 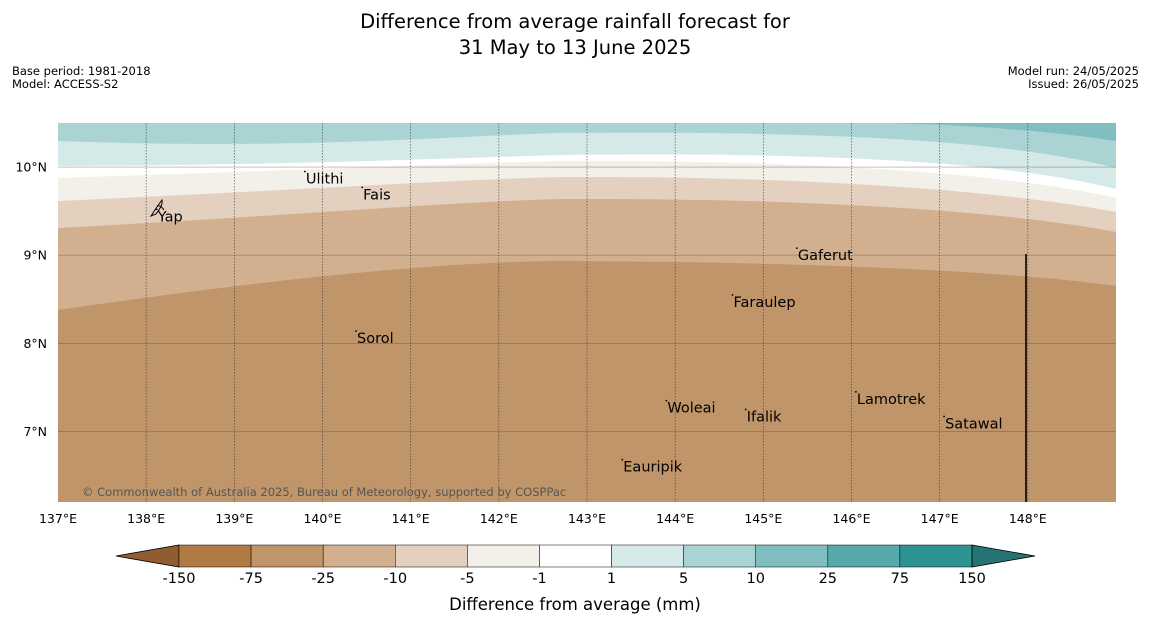 I want to click on colorbar-tick-labels: -150 -75 -25 -10 -5 -1 1 5 10 25 75 150, so click(x=574, y=579).